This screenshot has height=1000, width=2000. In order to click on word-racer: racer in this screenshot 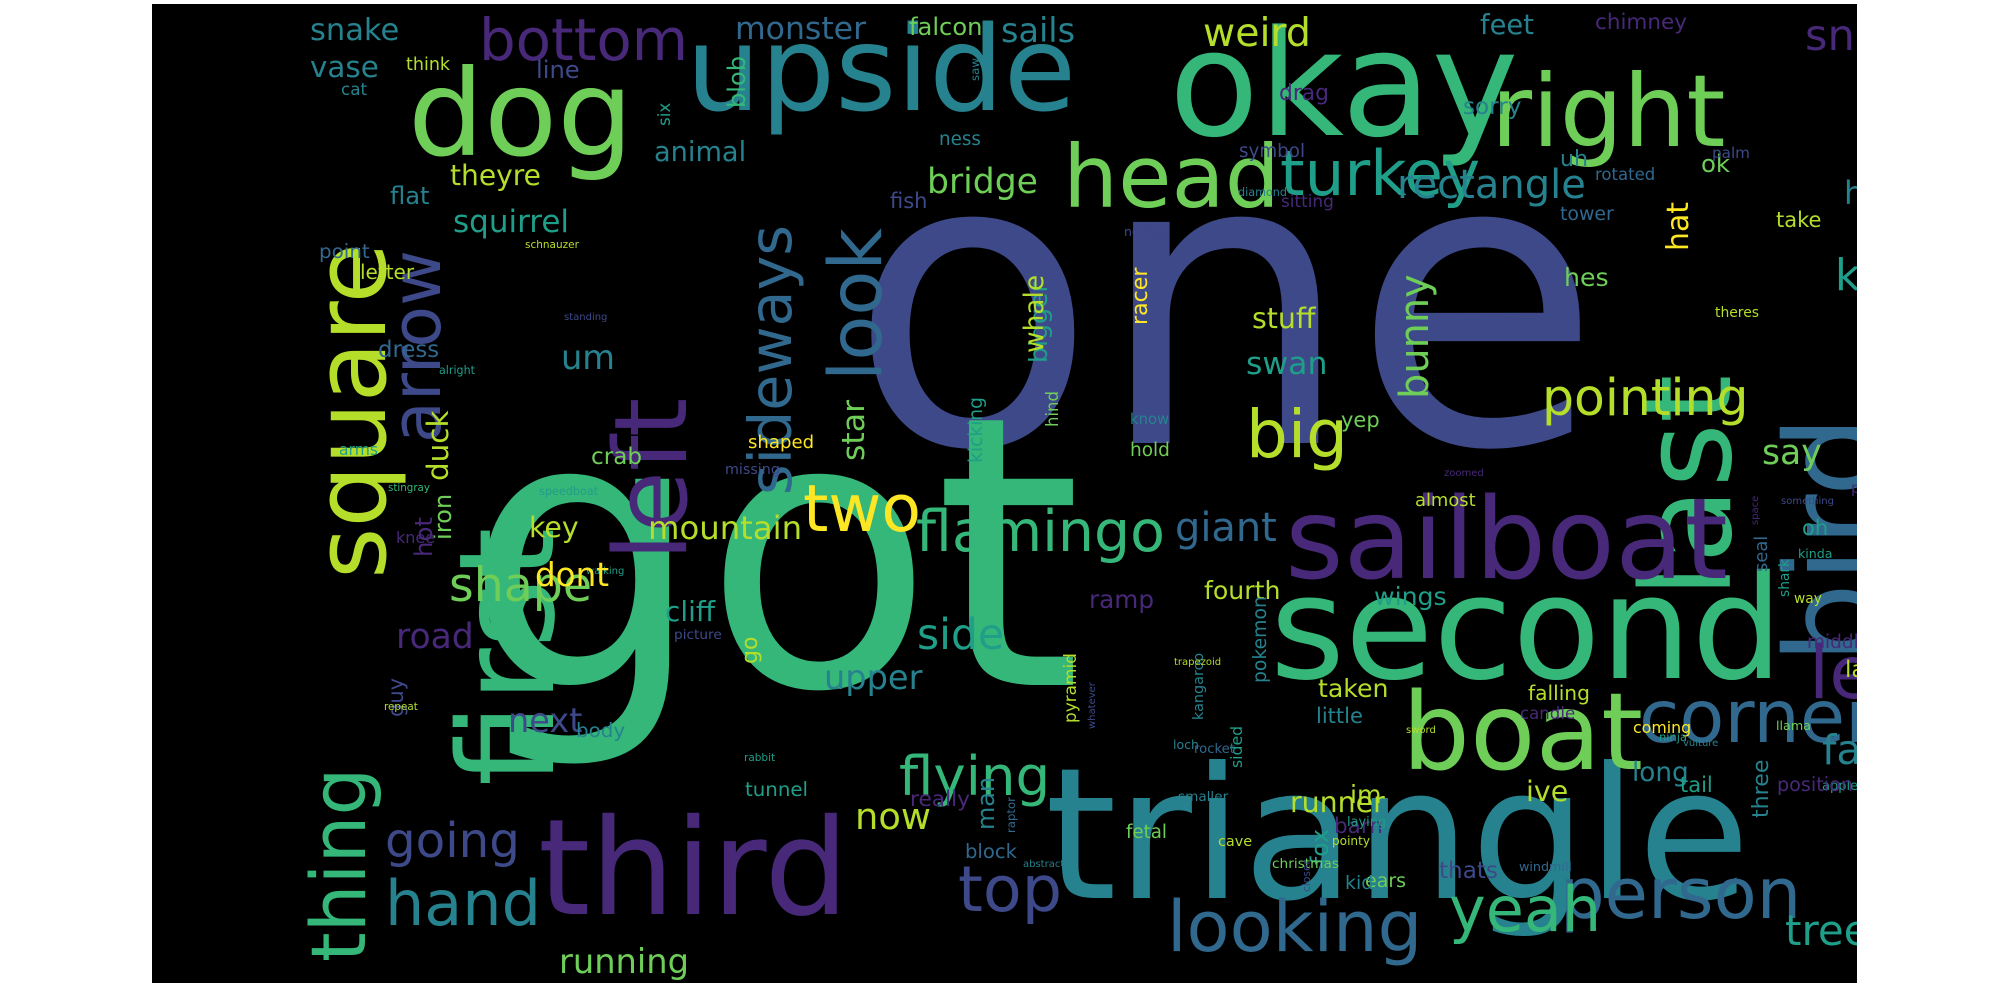, I will do `click(1140, 296)`.